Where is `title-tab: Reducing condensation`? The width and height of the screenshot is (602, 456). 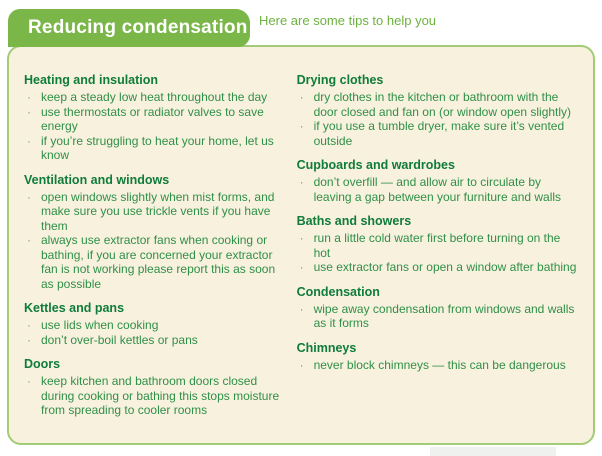 title-tab: Reducing condensation is located at coordinates (129, 28).